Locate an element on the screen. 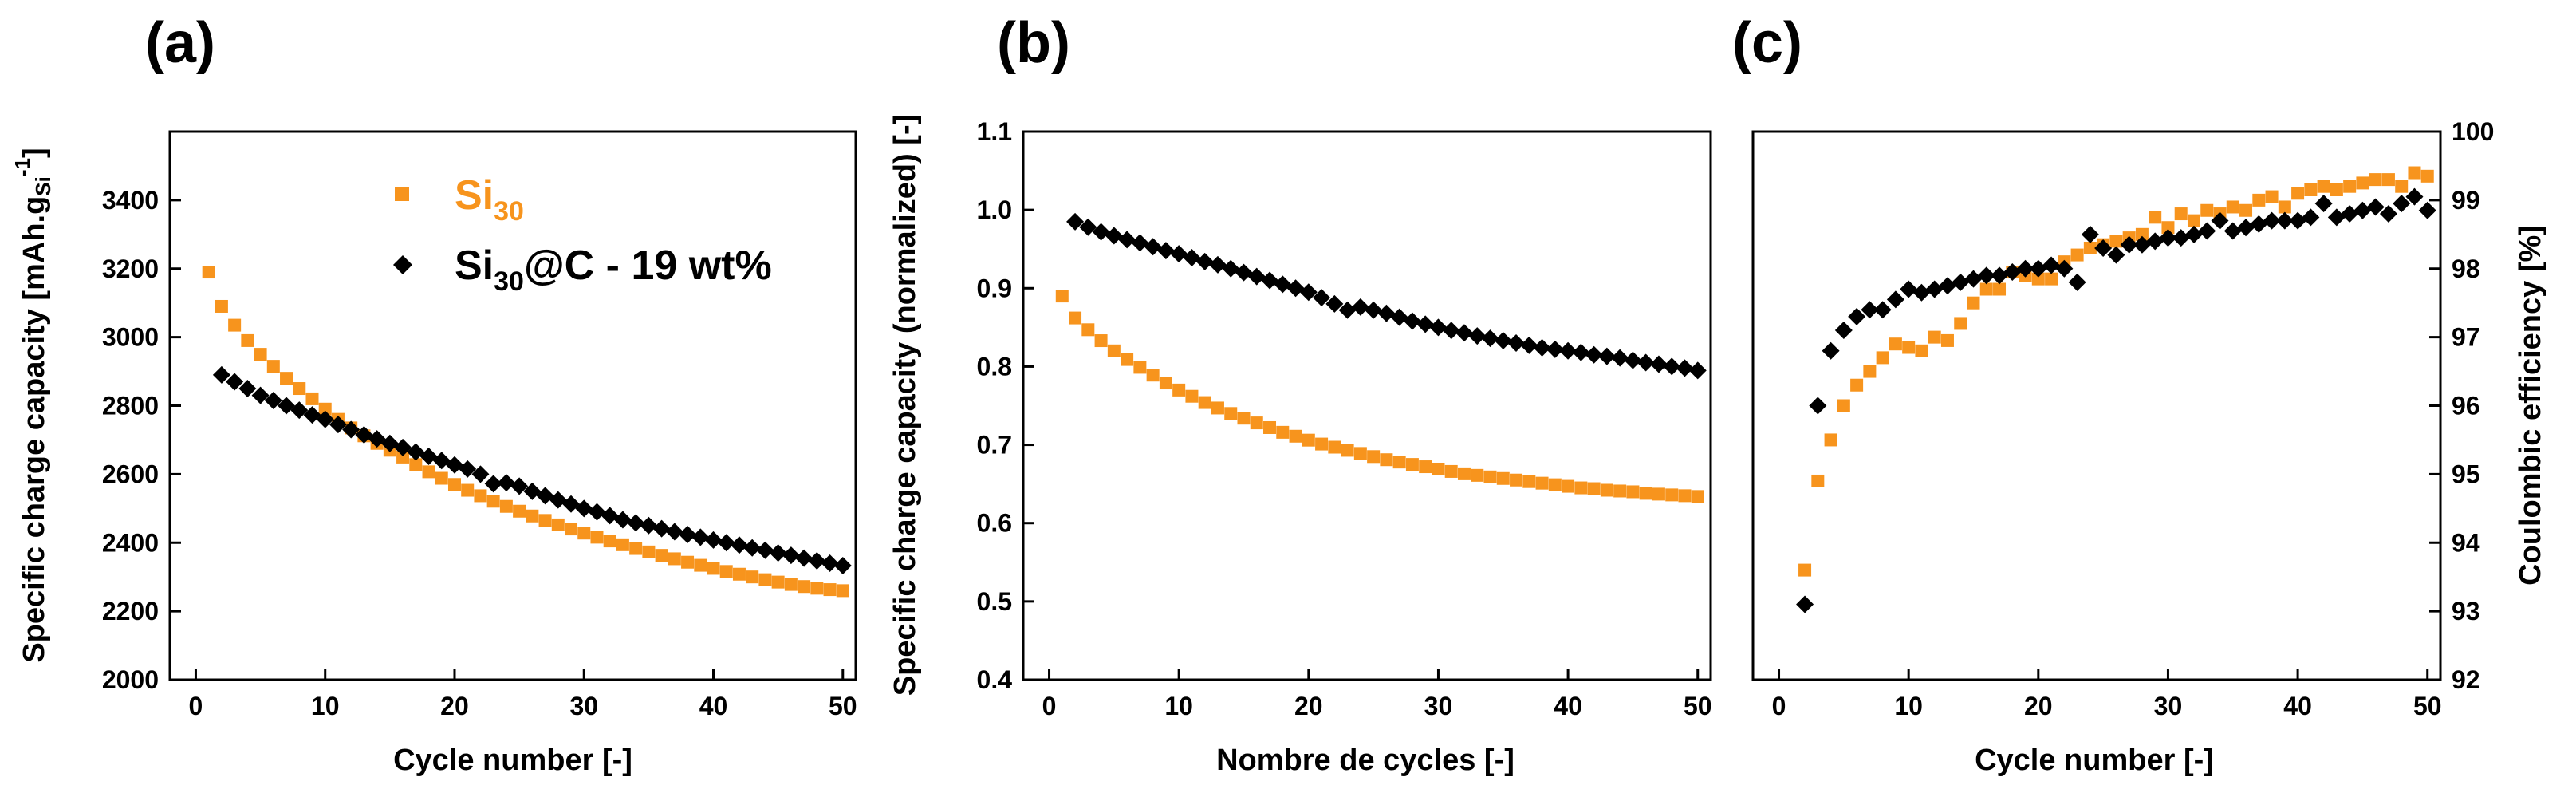 This screenshot has height=793, width=2576. y-tick-label: 93 is located at coordinates (2466, 611).